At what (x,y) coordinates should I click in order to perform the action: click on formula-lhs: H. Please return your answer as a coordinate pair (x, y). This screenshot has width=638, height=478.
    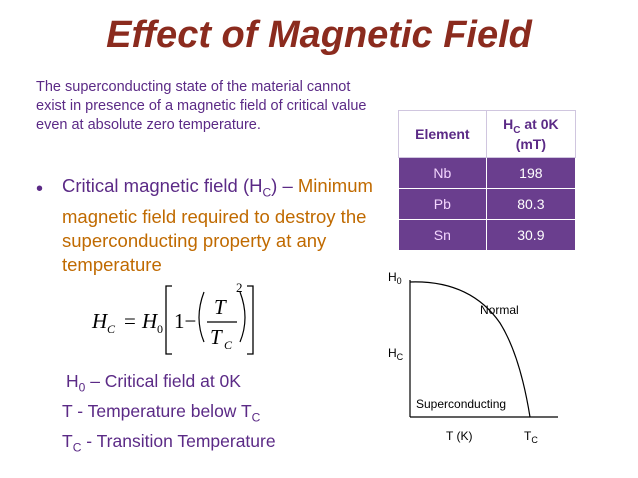
    Looking at the image, I should click on (100, 321).